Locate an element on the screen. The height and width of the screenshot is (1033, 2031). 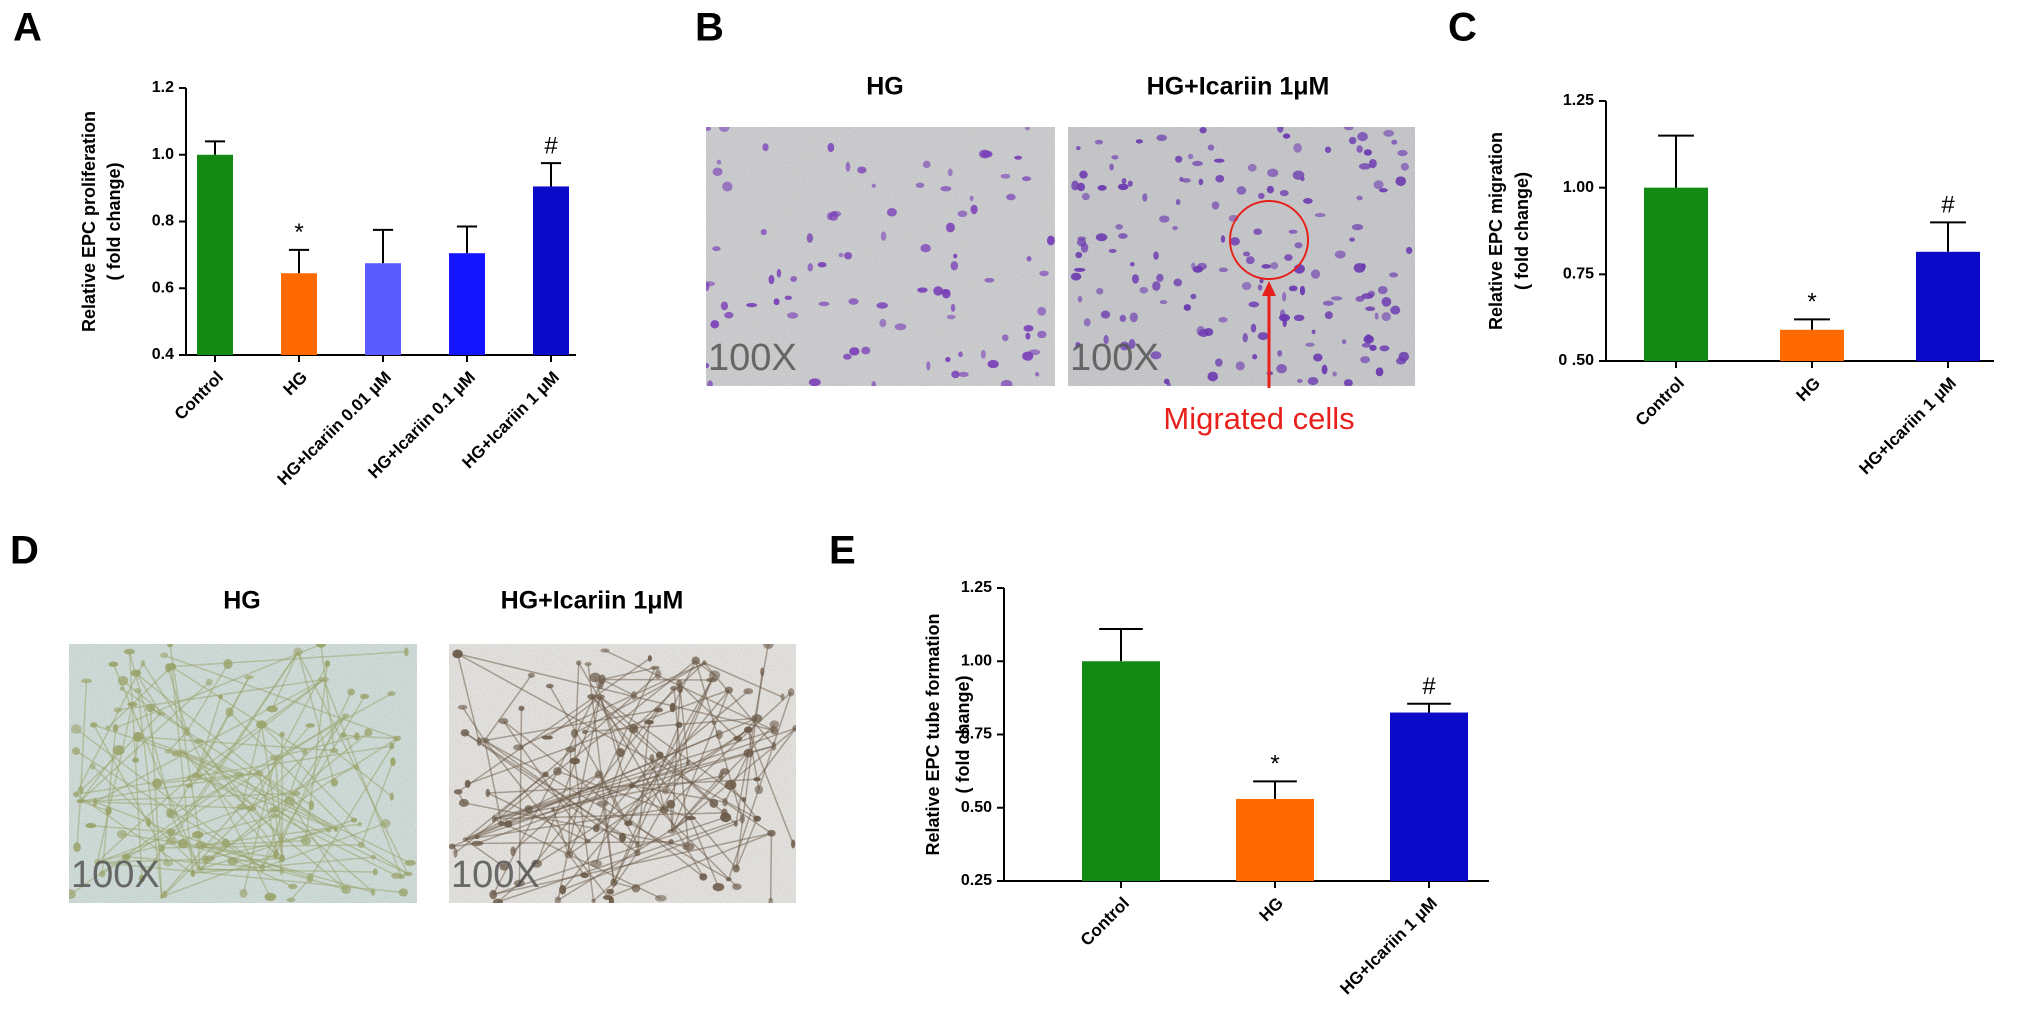
cells is located at coordinates (622, 773).